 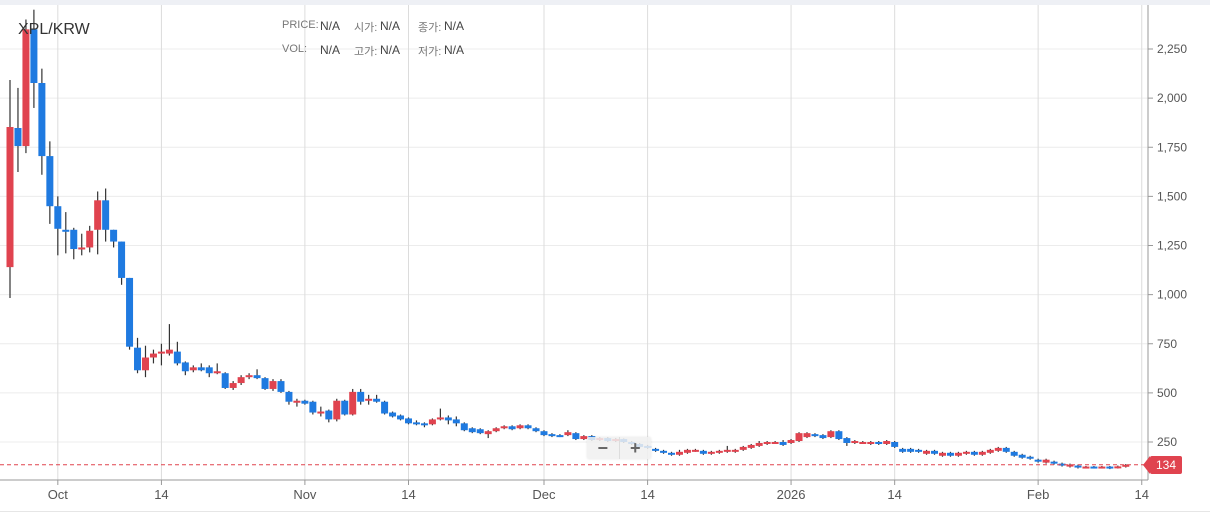 What do you see at coordinates (1172, 196) in the screenshot?
I see `y-tick-label: 1,500` at bounding box center [1172, 196].